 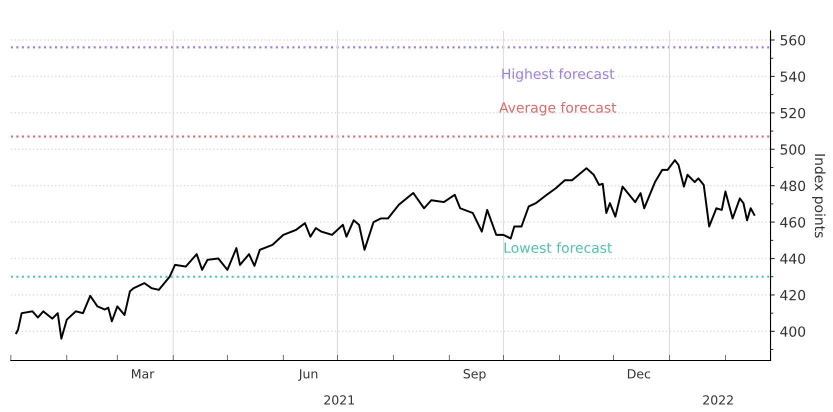 I want to click on y-tick-label: 560, so click(x=793, y=40).